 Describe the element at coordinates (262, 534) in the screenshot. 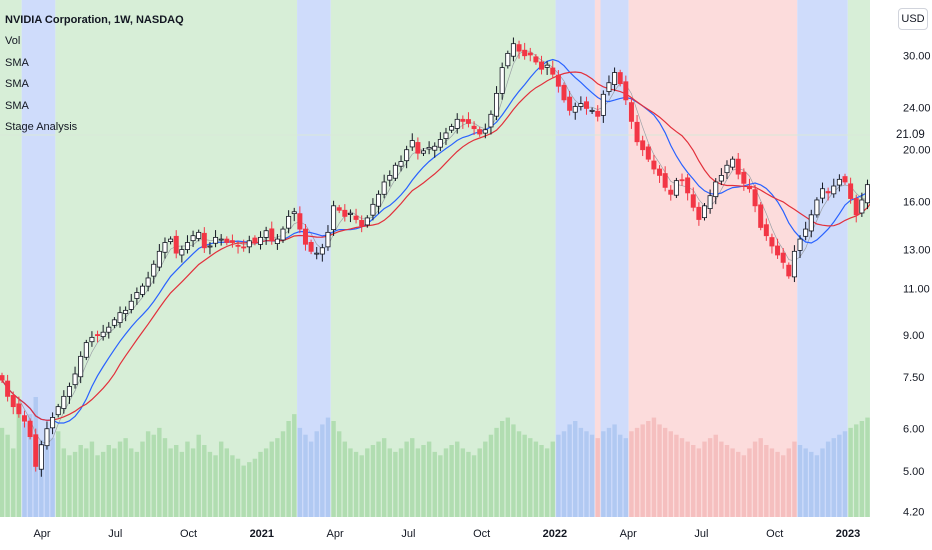

I see `time-tick-label: 2021` at that location.